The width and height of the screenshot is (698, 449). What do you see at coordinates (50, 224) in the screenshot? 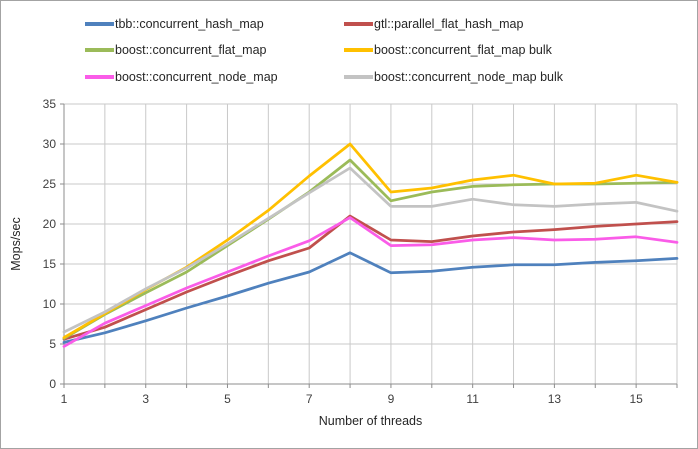
I see `y-tick-label: 20` at bounding box center [50, 224].